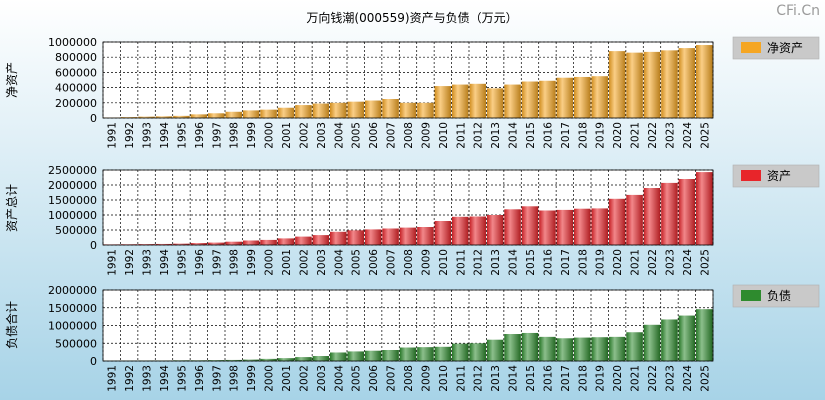 The width and height of the screenshot is (825, 400). What do you see at coordinates (411, 17) in the screenshot?
I see `chart-title: 万向钱潮(000559)资产与负债（万元）` at bounding box center [411, 17].